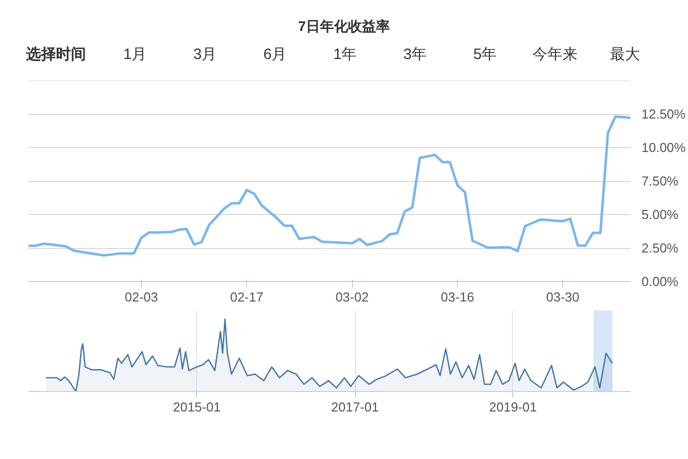  What do you see at coordinates (415, 55) in the screenshot?
I see `text: 3年` at bounding box center [415, 55].